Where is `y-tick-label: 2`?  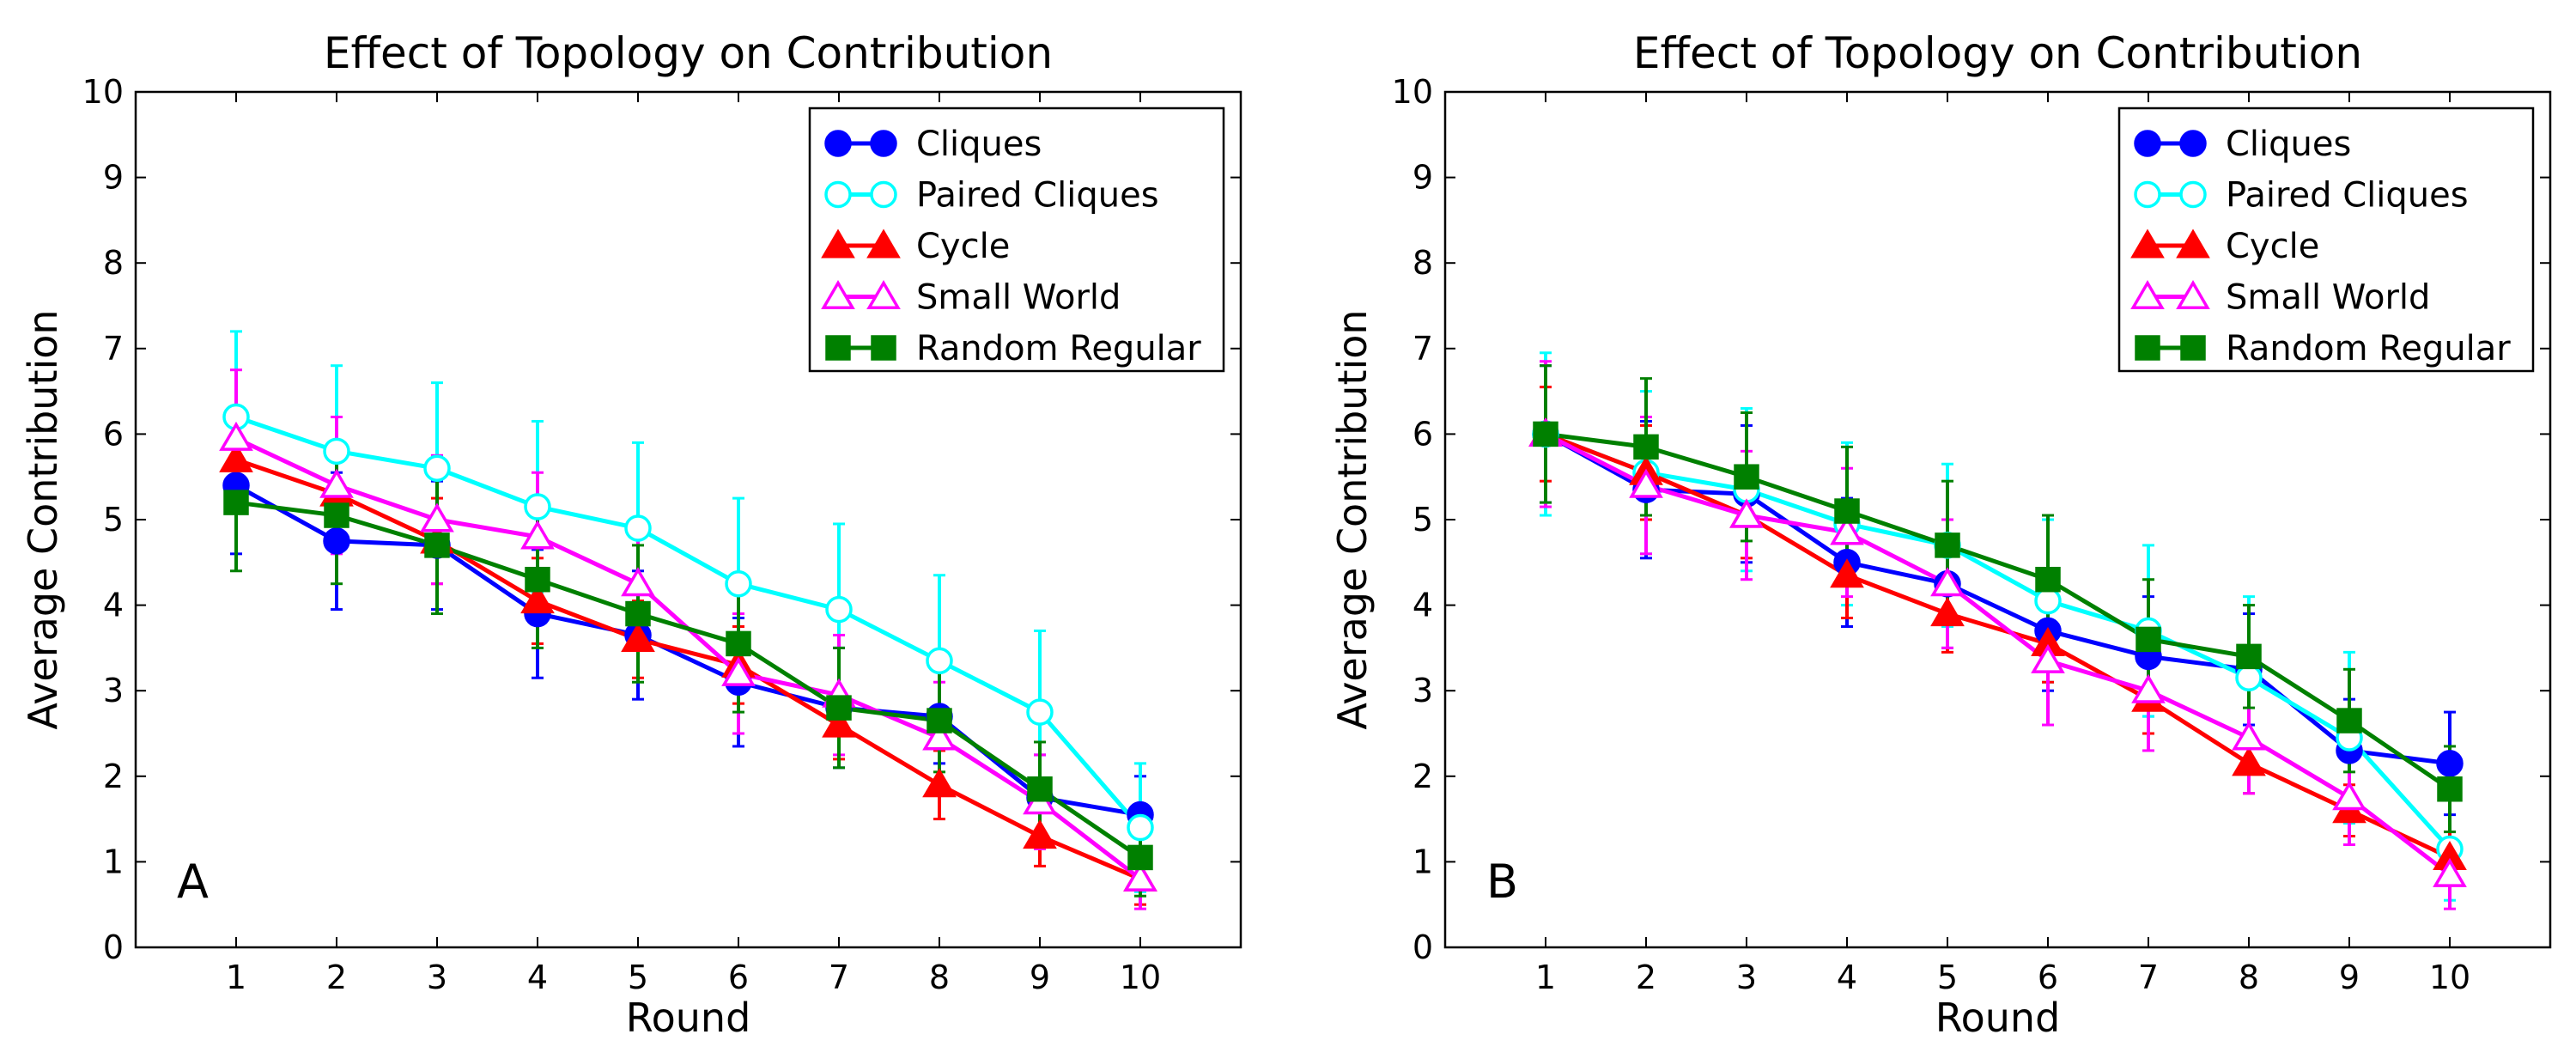
y-tick-label: 2 is located at coordinates (113, 776).